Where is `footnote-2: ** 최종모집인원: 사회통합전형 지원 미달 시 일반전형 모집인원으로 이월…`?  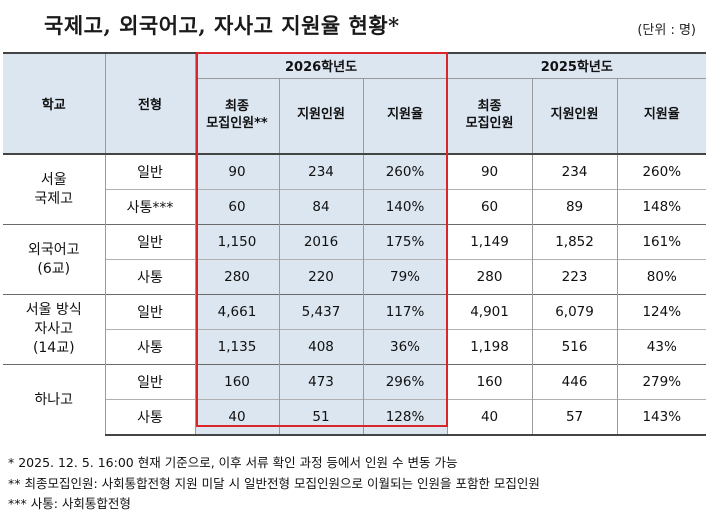 footnote-2: ** 최종모집인원: 사회통합전형 지원 미달 시 일반전형 모집인원으로 이월… is located at coordinates (274, 483).